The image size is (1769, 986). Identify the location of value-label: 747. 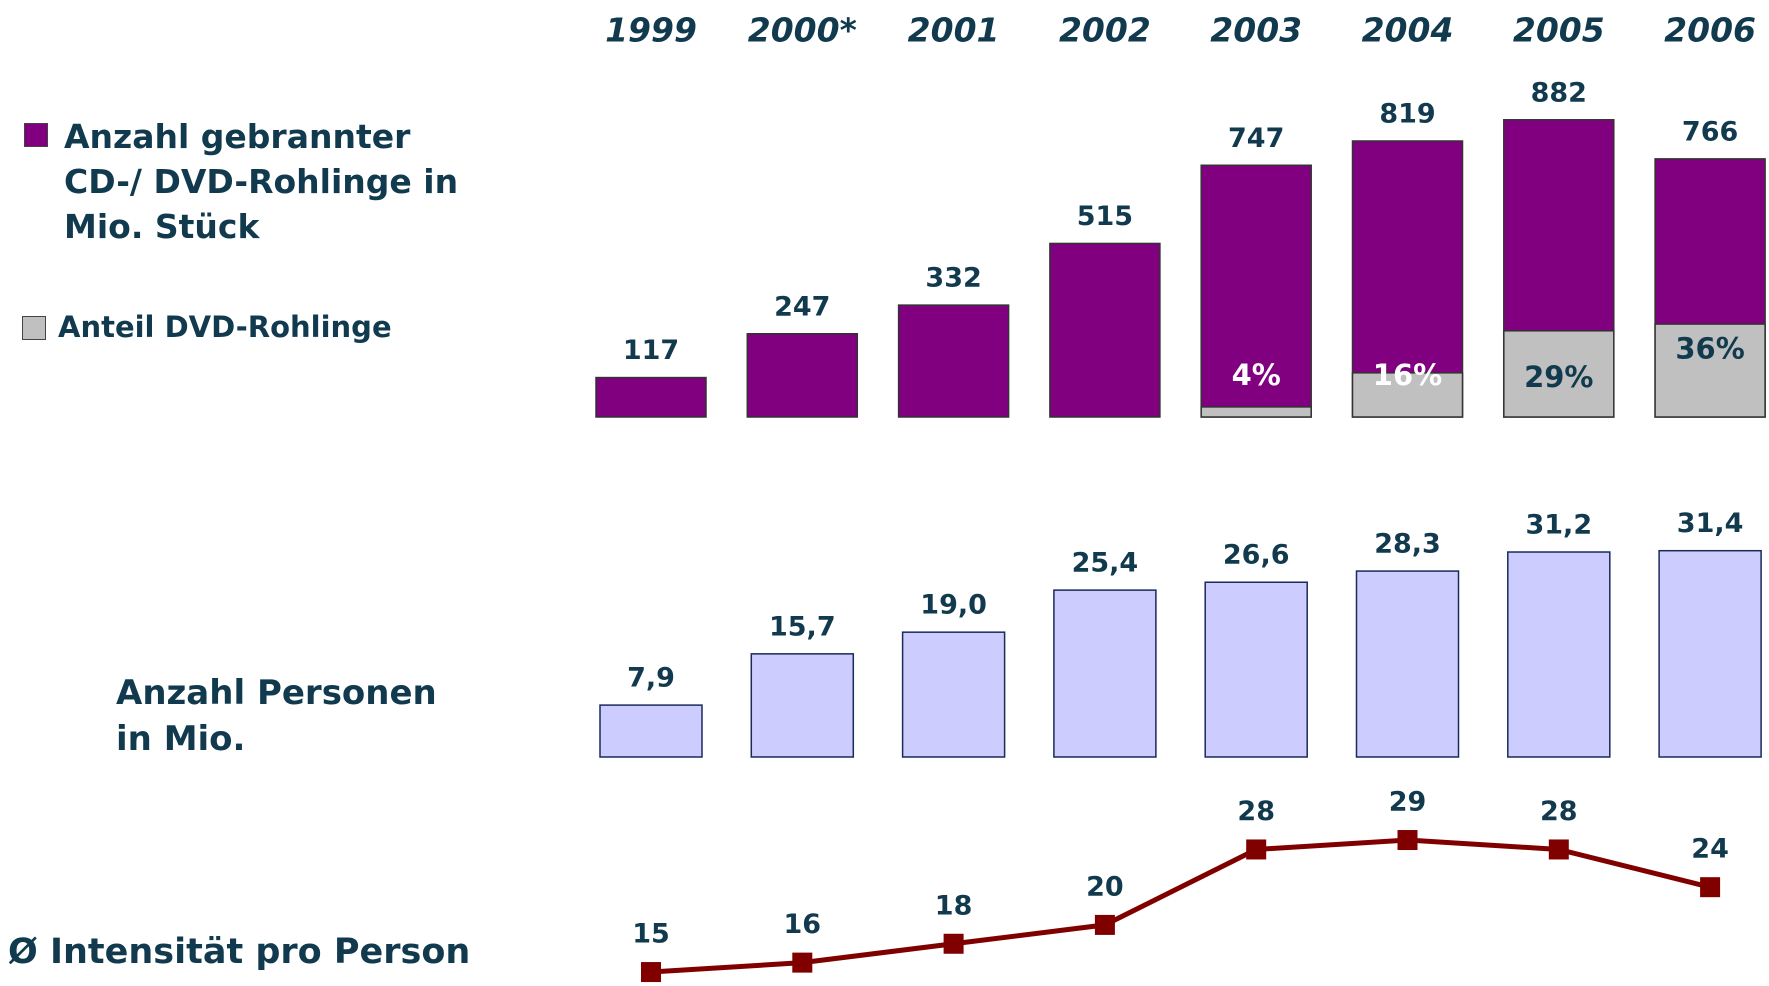
(1256, 138).